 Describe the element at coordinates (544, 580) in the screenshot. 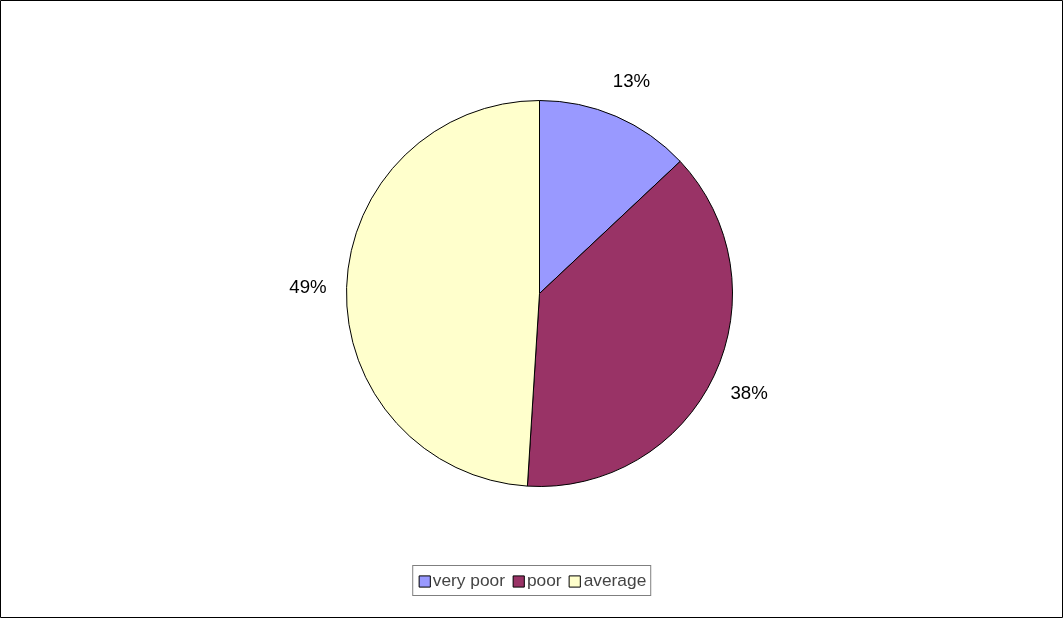

I see `legend-label: poor` at that location.